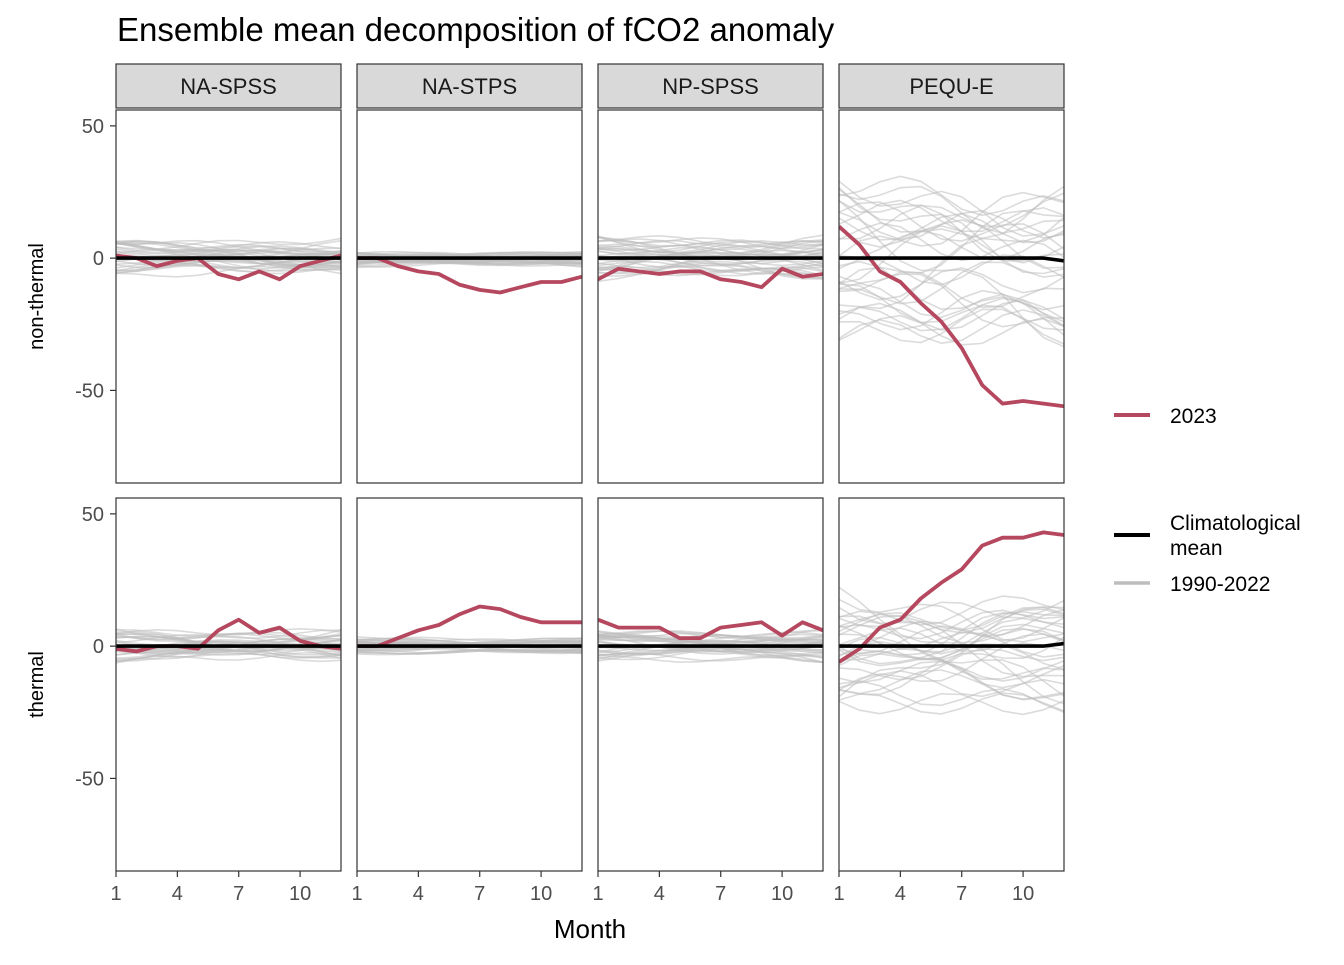 This screenshot has width=1344, height=965. I want to click on panel-non-thermal-np-spss, so click(710, 296).